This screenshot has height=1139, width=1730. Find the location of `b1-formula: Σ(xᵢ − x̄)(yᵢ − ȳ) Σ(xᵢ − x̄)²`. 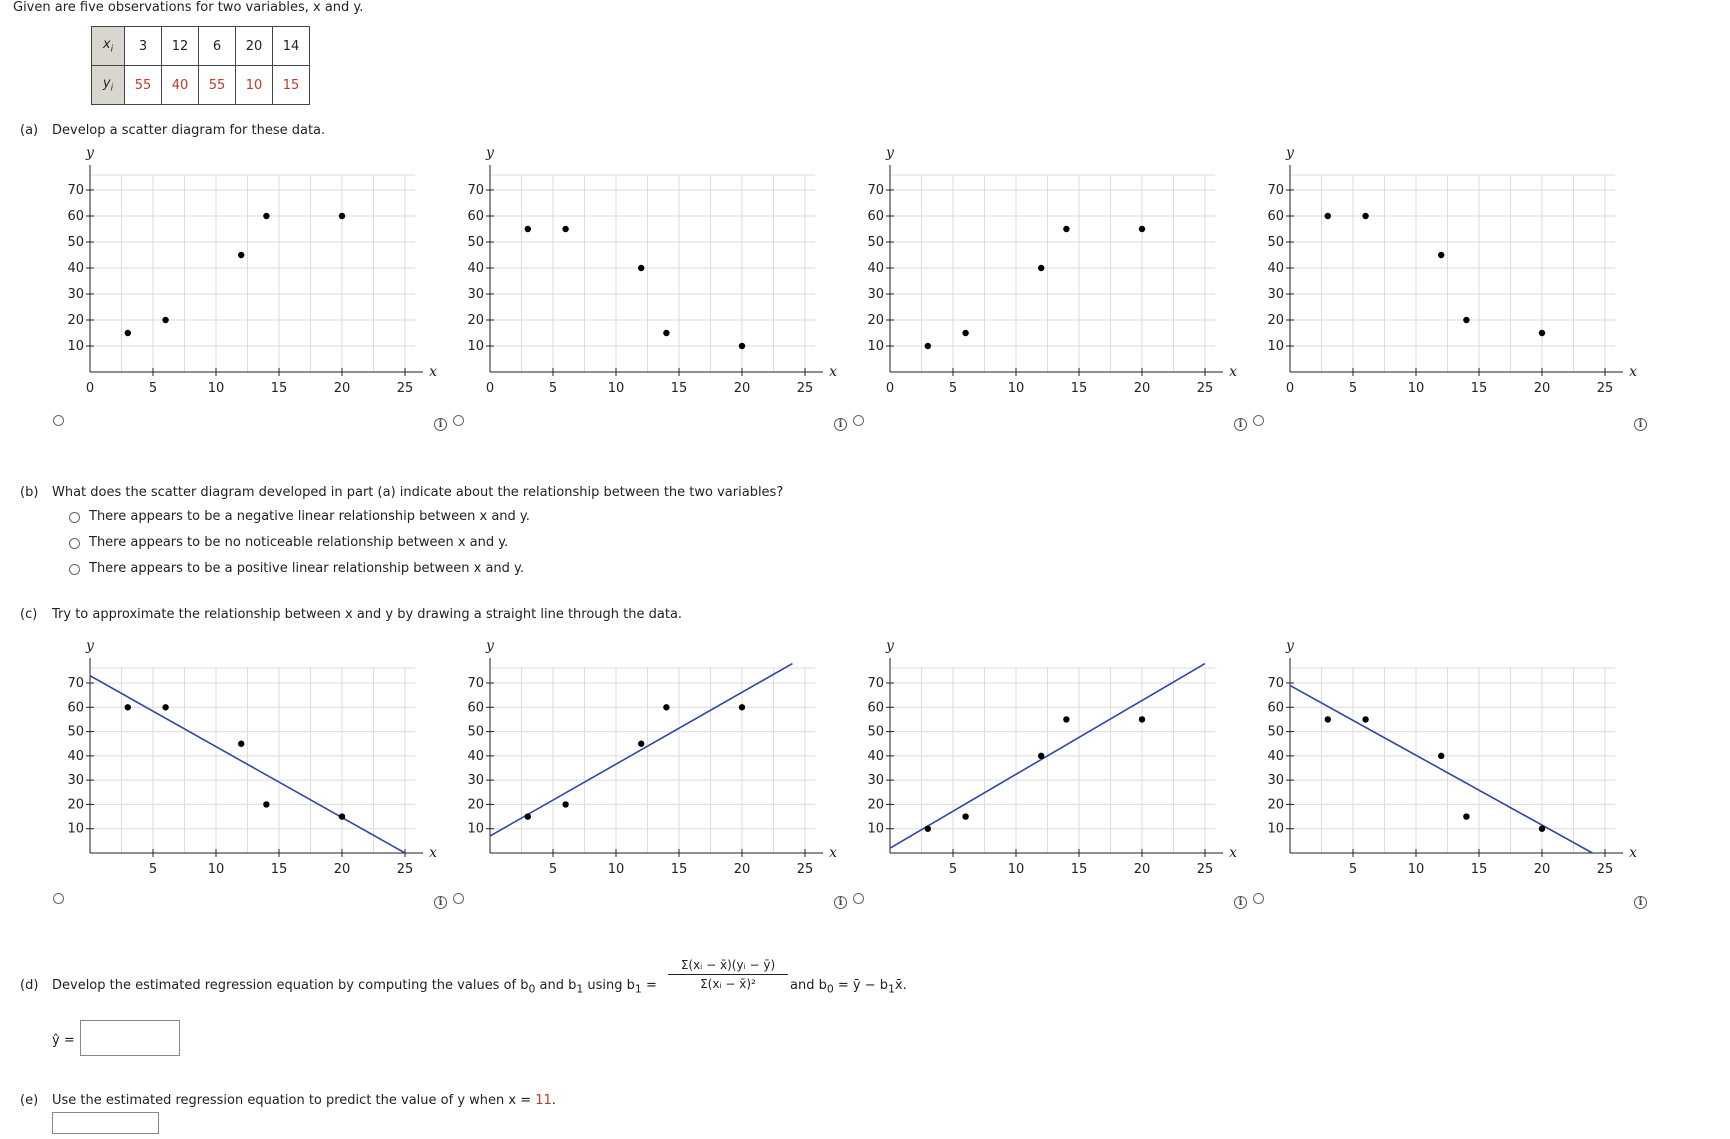

b1-formula: Σ(xᵢ − x̄)(yᵢ − ȳ) Σ(xᵢ − x̄)² is located at coordinates (728, 974).